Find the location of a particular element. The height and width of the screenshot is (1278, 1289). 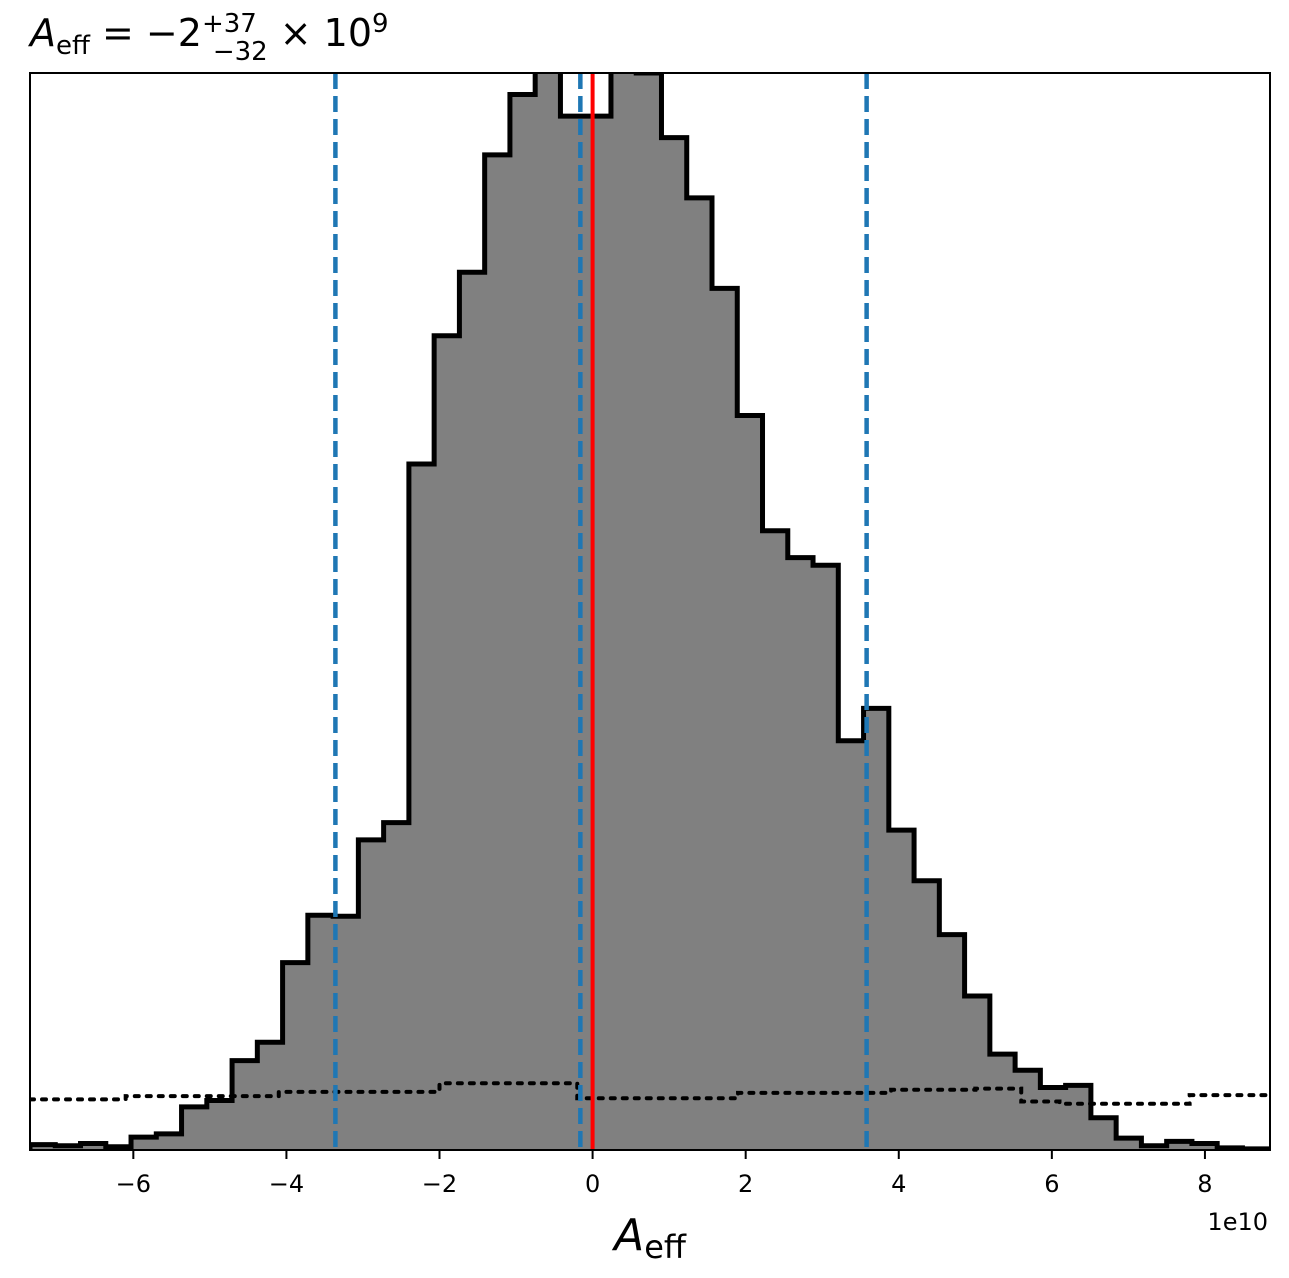

x-axis-label: Aeff is located at coordinates (649, 1238).